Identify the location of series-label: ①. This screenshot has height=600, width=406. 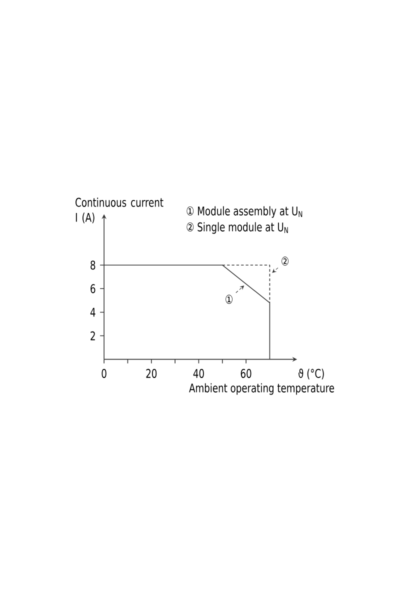
(229, 299).